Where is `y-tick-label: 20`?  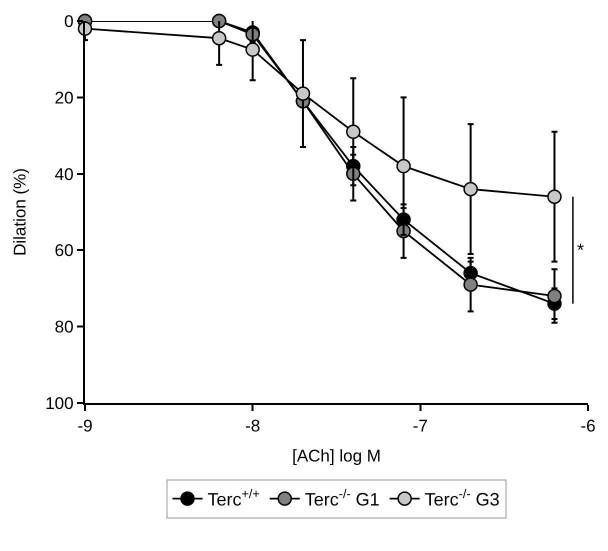
y-tick-label: 20 is located at coordinates (64, 98).